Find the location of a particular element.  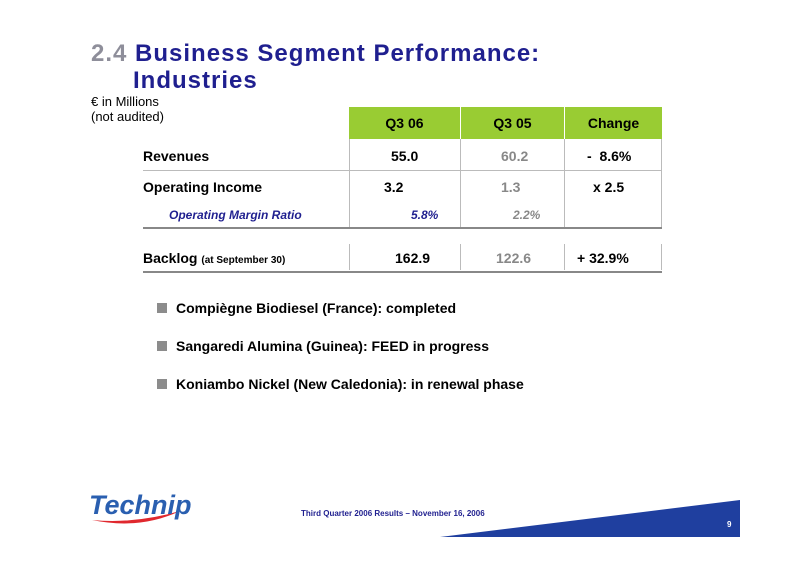

row-label: Revenues is located at coordinates (176, 156).